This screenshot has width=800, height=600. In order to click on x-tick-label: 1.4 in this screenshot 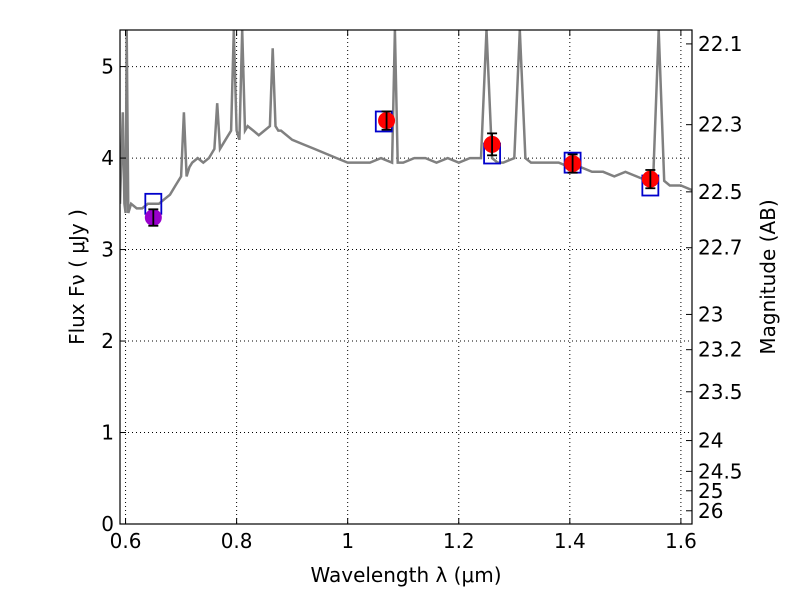, I will do `click(570, 541)`.